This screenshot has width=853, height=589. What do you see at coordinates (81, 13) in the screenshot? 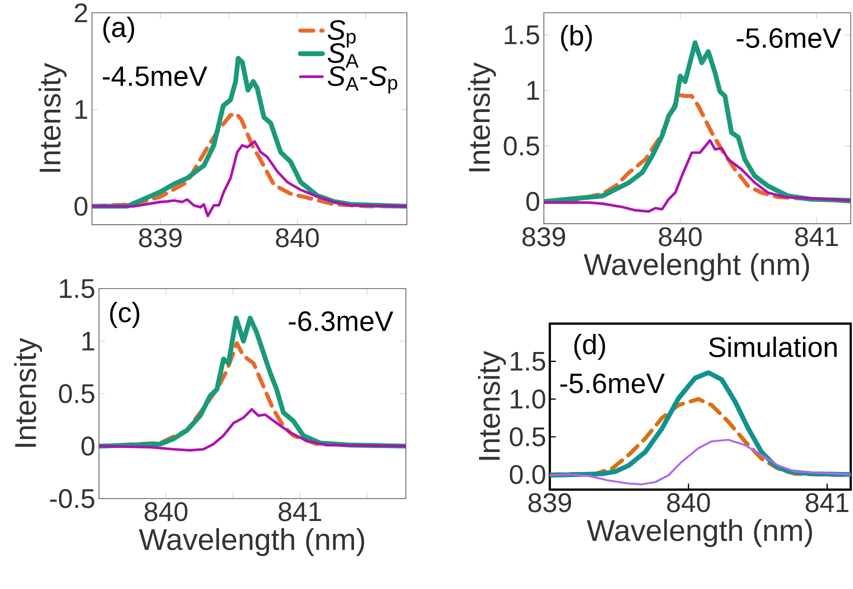
I see `y-tick-label: 2` at bounding box center [81, 13].